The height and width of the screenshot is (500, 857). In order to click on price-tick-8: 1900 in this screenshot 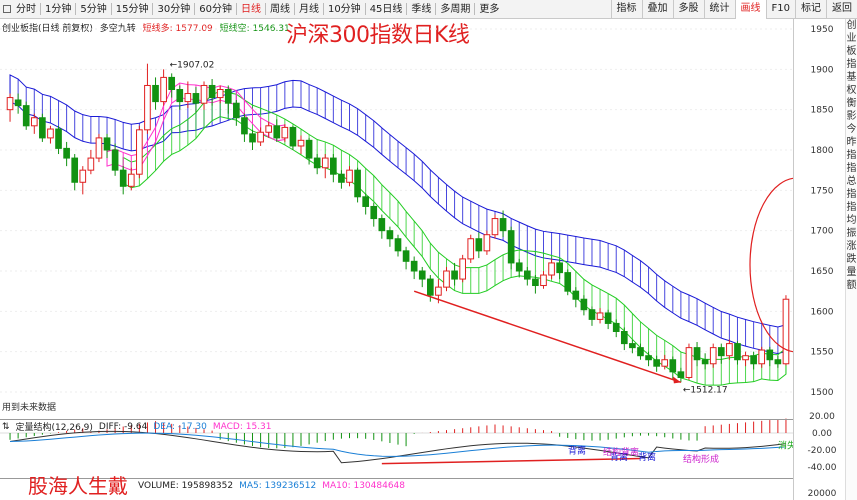, I will do `click(822, 70)`.